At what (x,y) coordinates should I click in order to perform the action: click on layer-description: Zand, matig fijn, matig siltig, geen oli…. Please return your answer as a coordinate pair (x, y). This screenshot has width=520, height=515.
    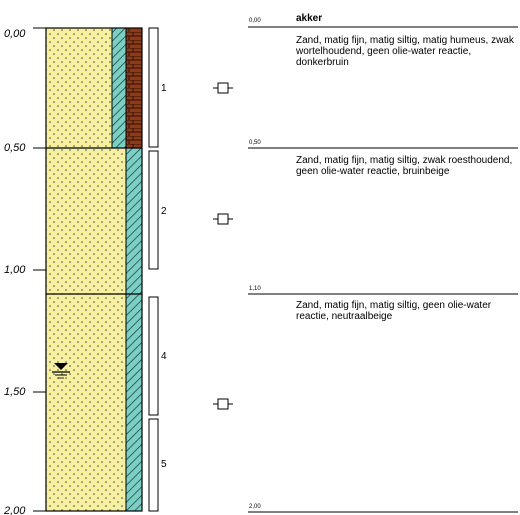
    Looking at the image, I should click on (394, 311).